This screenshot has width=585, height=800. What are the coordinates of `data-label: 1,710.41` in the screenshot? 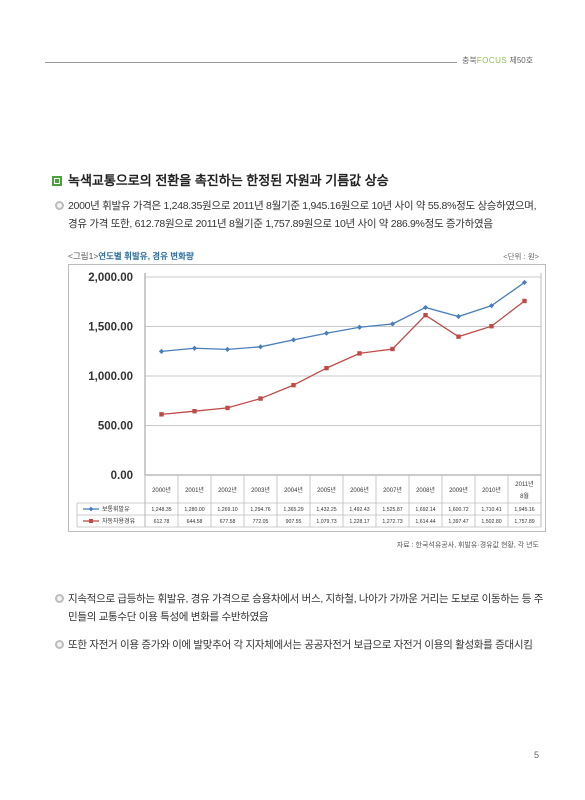 It's located at (491, 510).